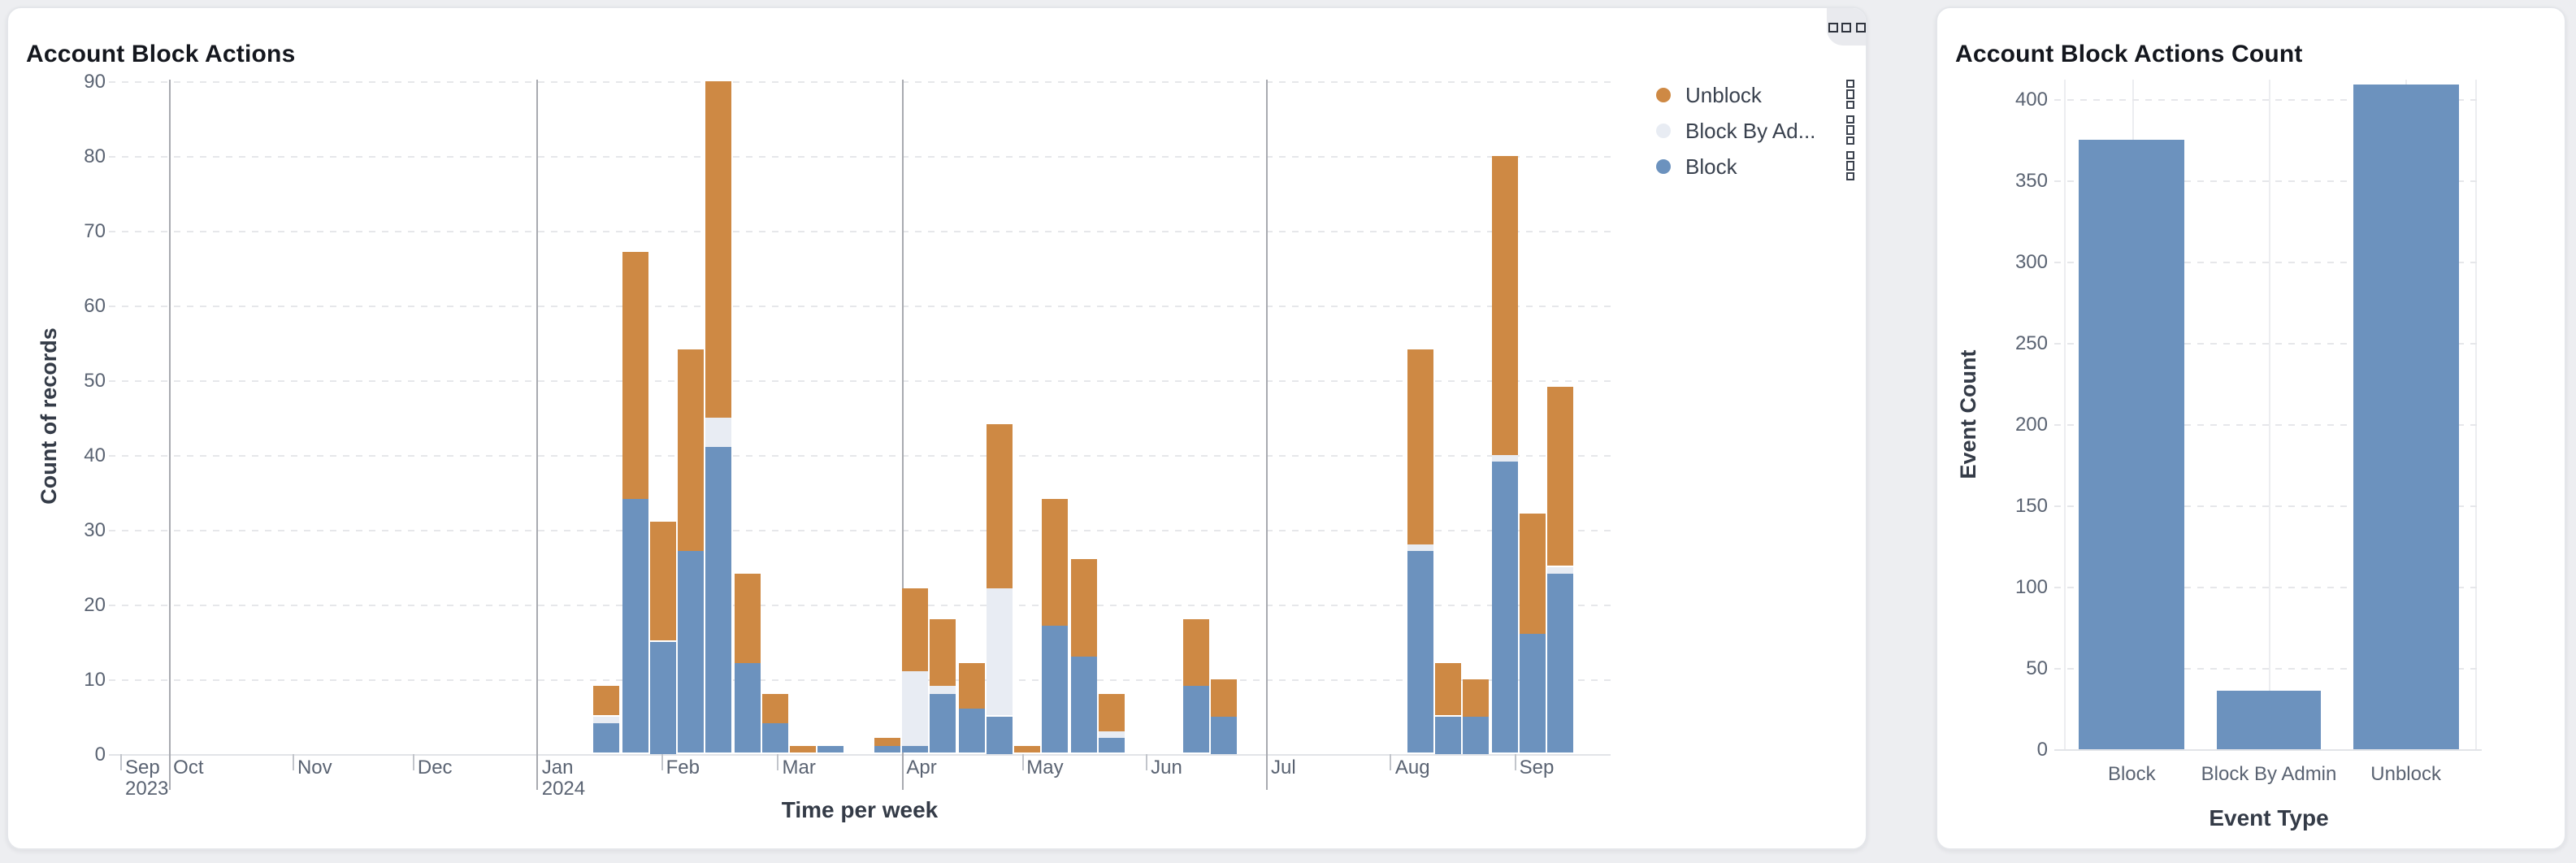 Image resolution: width=2576 pixels, height=863 pixels. I want to click on more-options-icon, so click(1833, 27).